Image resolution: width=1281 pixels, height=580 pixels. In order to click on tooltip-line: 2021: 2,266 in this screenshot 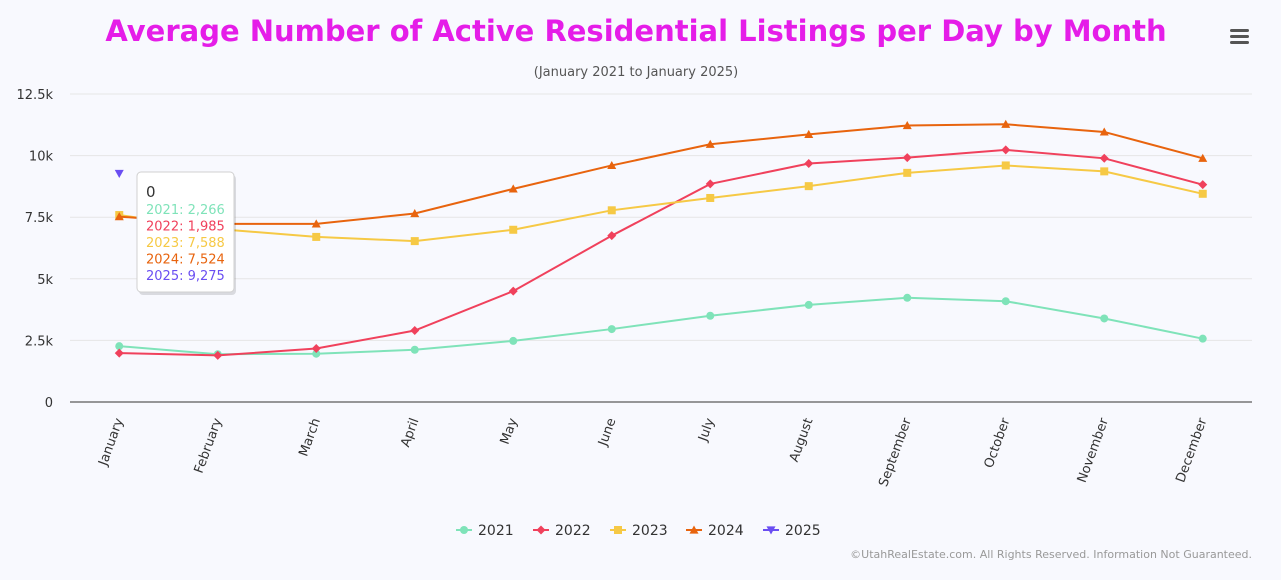, I will do `click(185, 210)`.